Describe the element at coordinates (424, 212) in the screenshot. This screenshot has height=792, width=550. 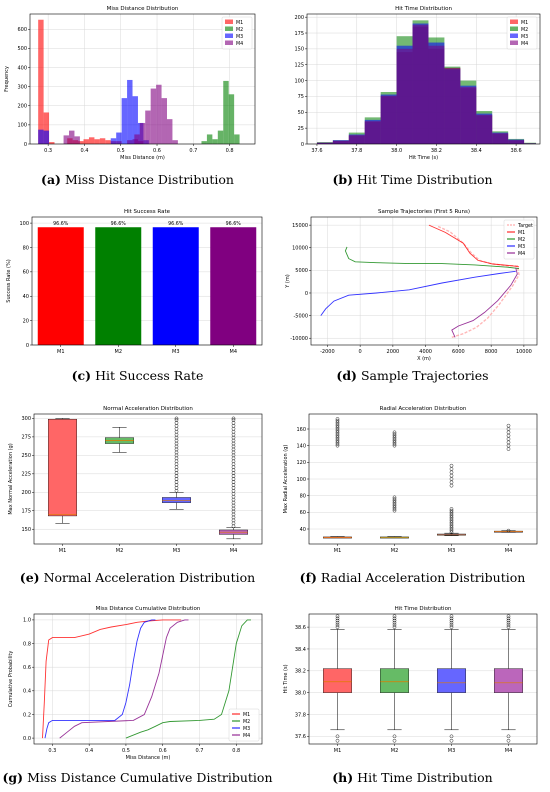
I see `chart-title: Sample Trajectories (First 5 Runs)` at that location.